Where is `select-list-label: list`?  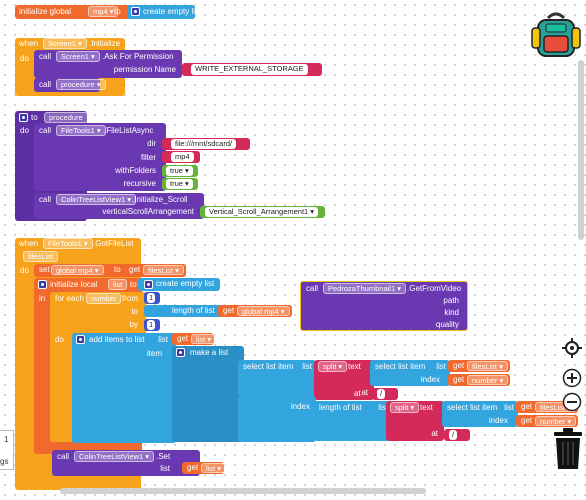
select-list-label: list is located at coordinates (307, 366).